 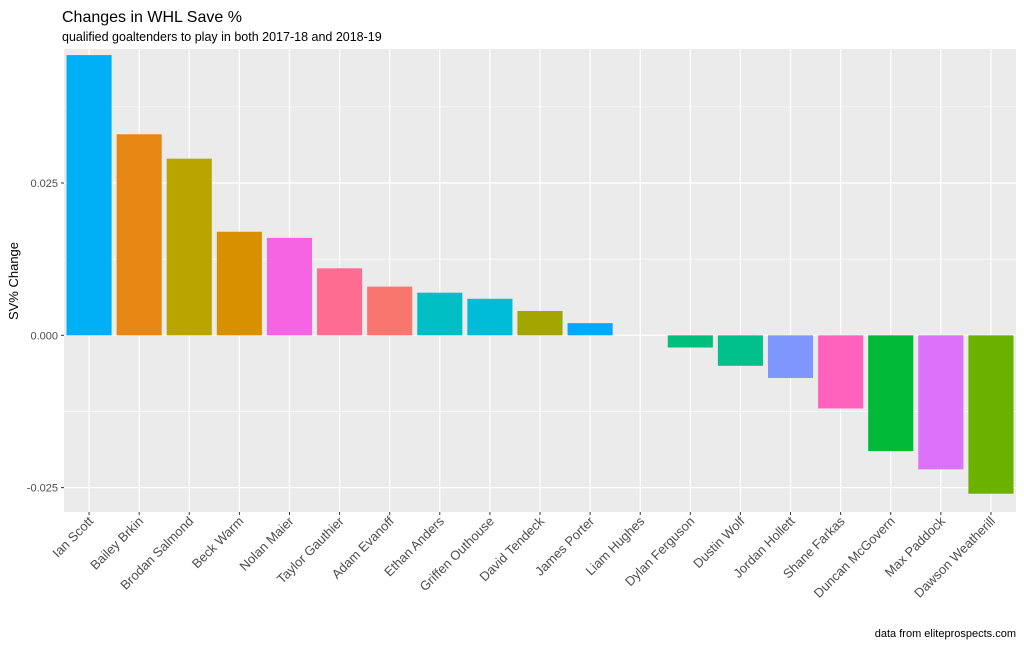 I want to click on y-tick-label: 0.025, so click(x=44, y=184).